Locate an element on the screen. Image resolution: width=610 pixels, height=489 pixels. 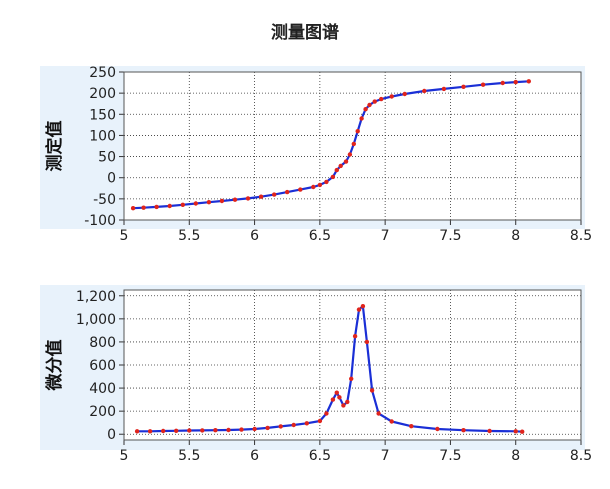
y-tick-label: 150 is located at coordinates (102, 115).